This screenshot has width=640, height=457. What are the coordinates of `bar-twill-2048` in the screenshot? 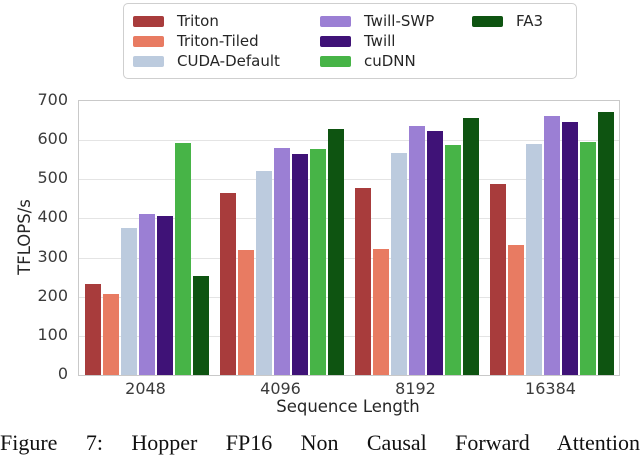 It's located at (164, 295).